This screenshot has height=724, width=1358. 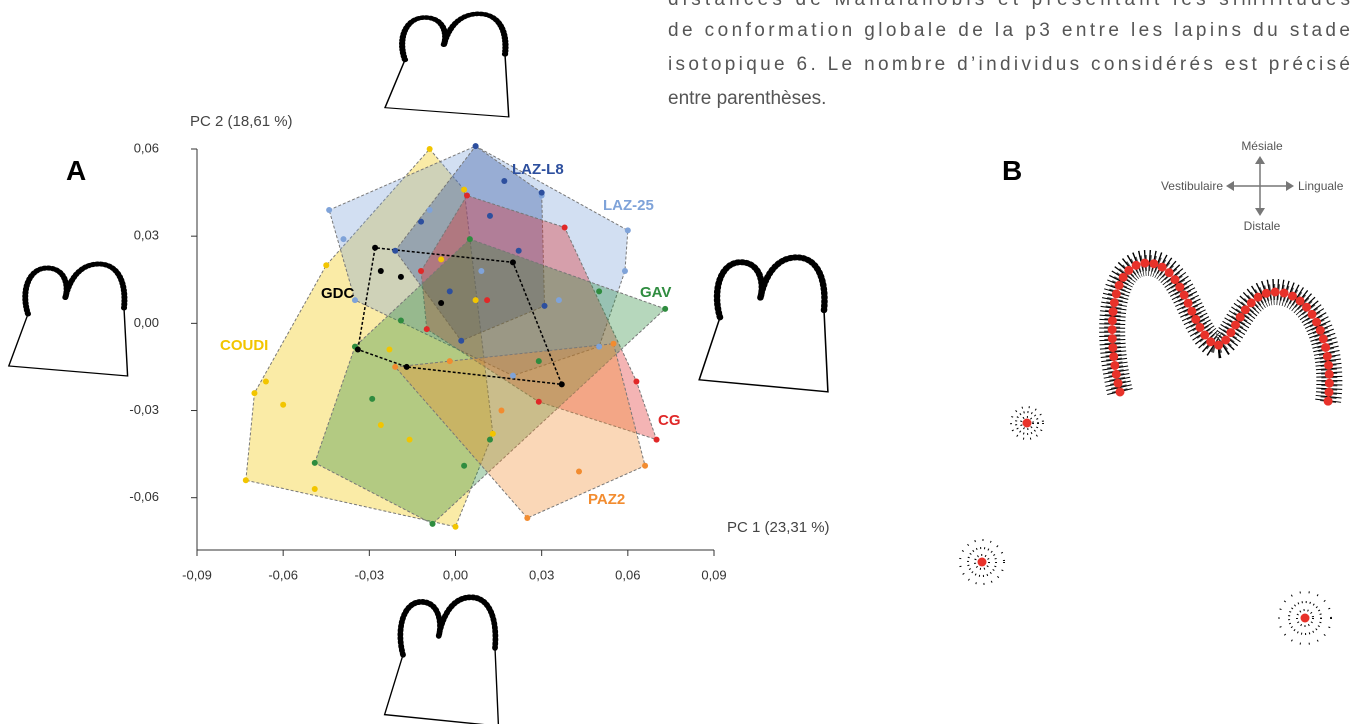 What do you see at coordinates (370, 574) in the screenshot?
I see `x-tick-label: -0,03` at bounding box center [370, 574].